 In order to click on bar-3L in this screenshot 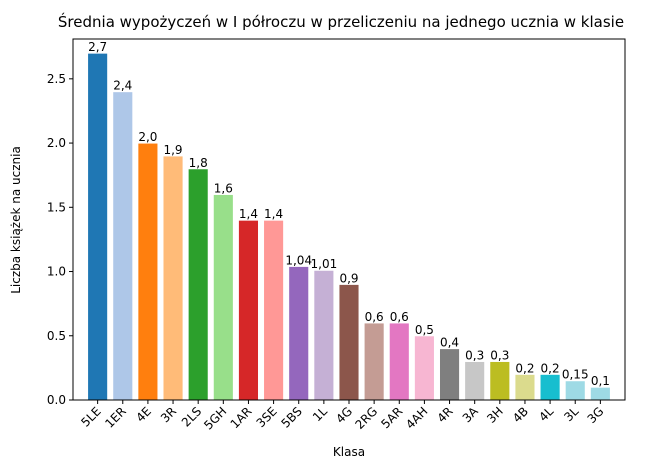, I will do `click(575, 390)`.